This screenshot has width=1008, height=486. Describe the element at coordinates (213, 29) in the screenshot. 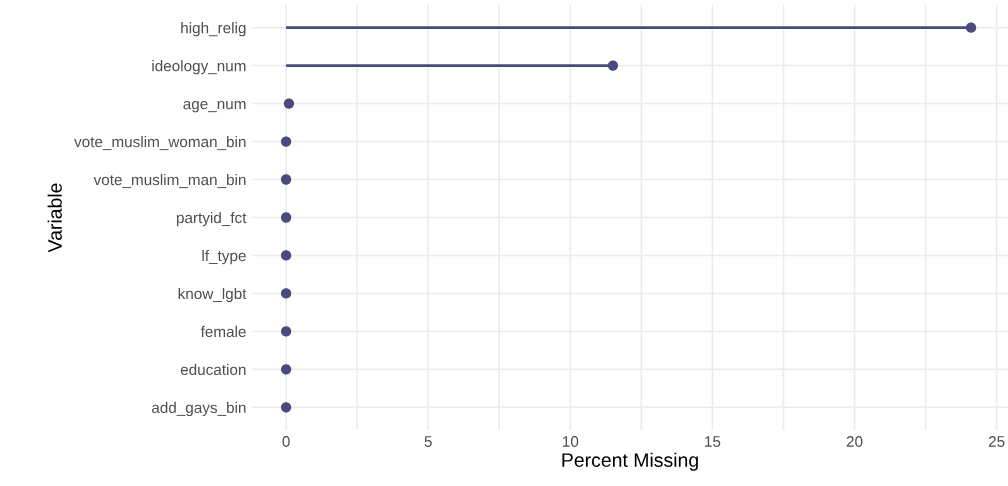

I see `y-tick-label: high_relig` at that location.